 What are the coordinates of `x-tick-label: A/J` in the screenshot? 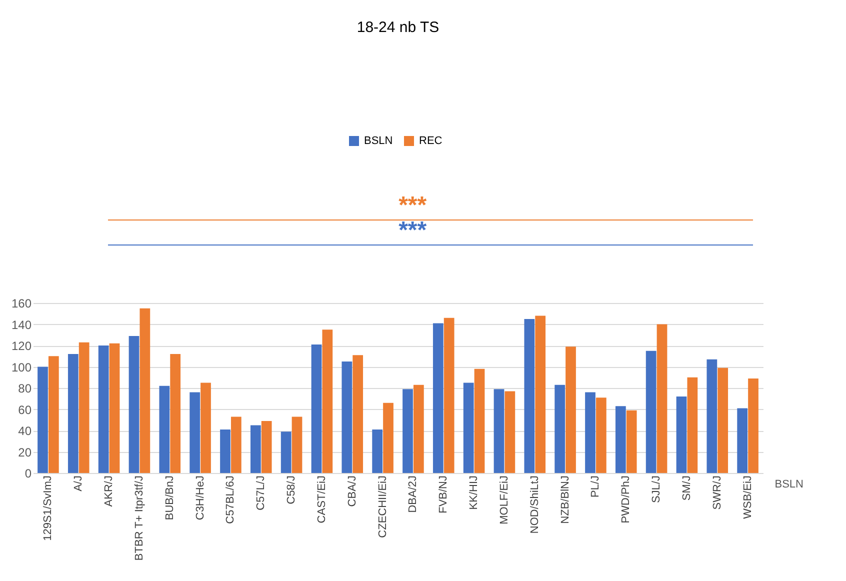 It's located at (78, 484).